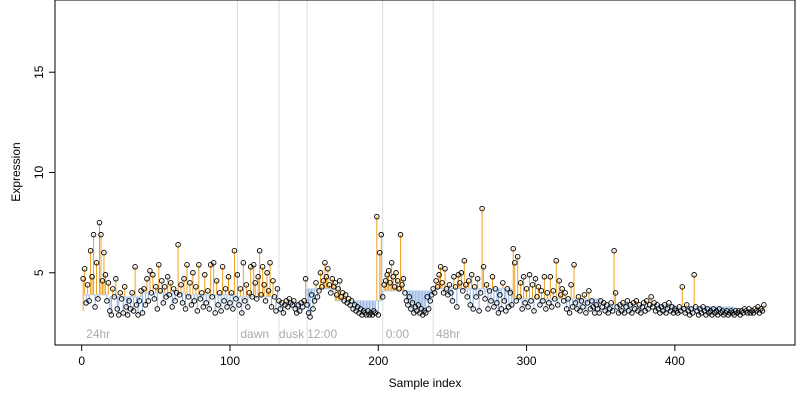 This screenshot has height=400, width=800. I want to click on x-axis-label: Sample index, so click(425, 383).